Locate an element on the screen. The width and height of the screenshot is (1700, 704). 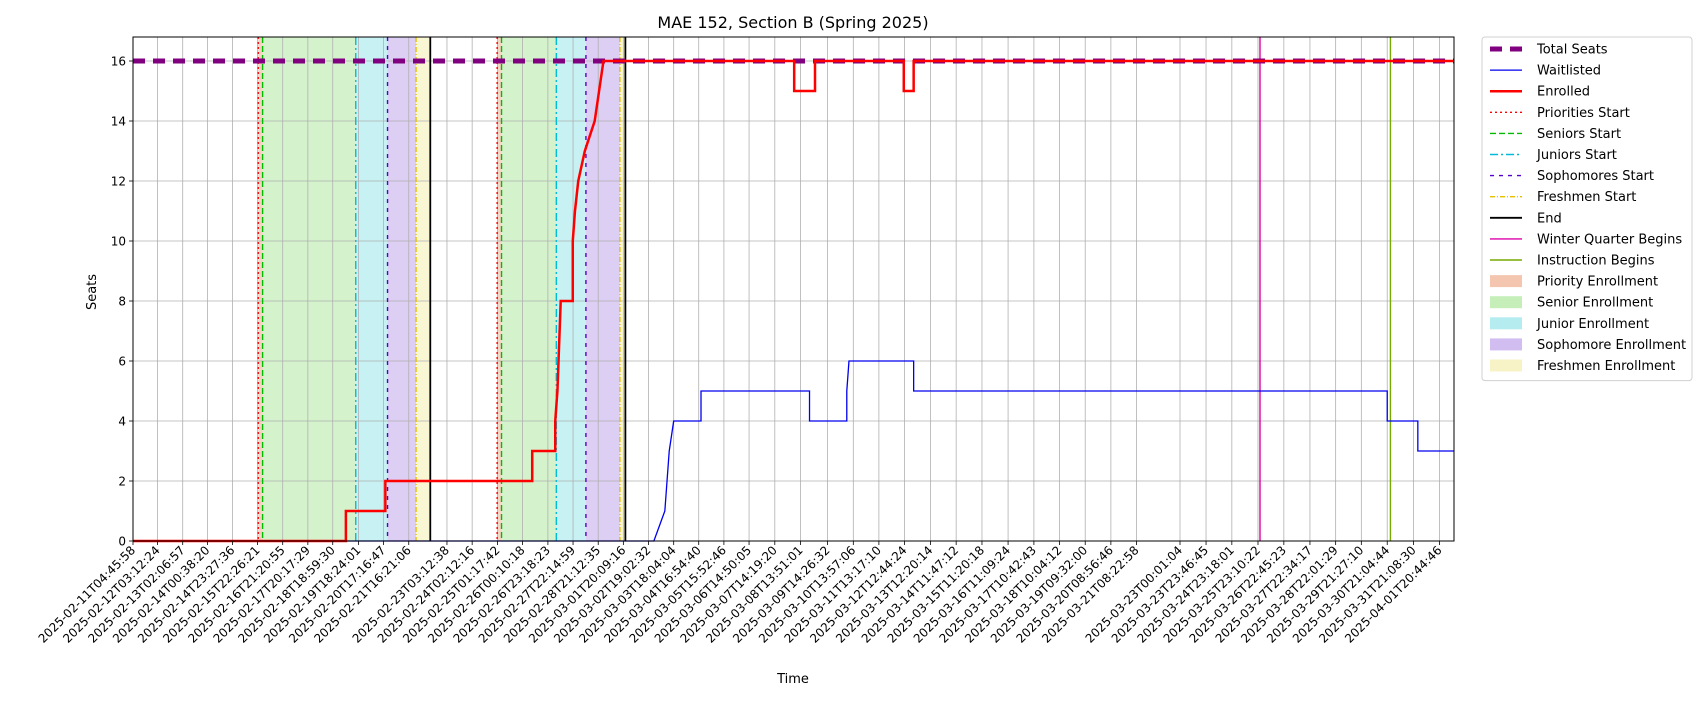
legend-priority-enrollment-label: Priority Enrollment is located at coordinates (1597, 282).